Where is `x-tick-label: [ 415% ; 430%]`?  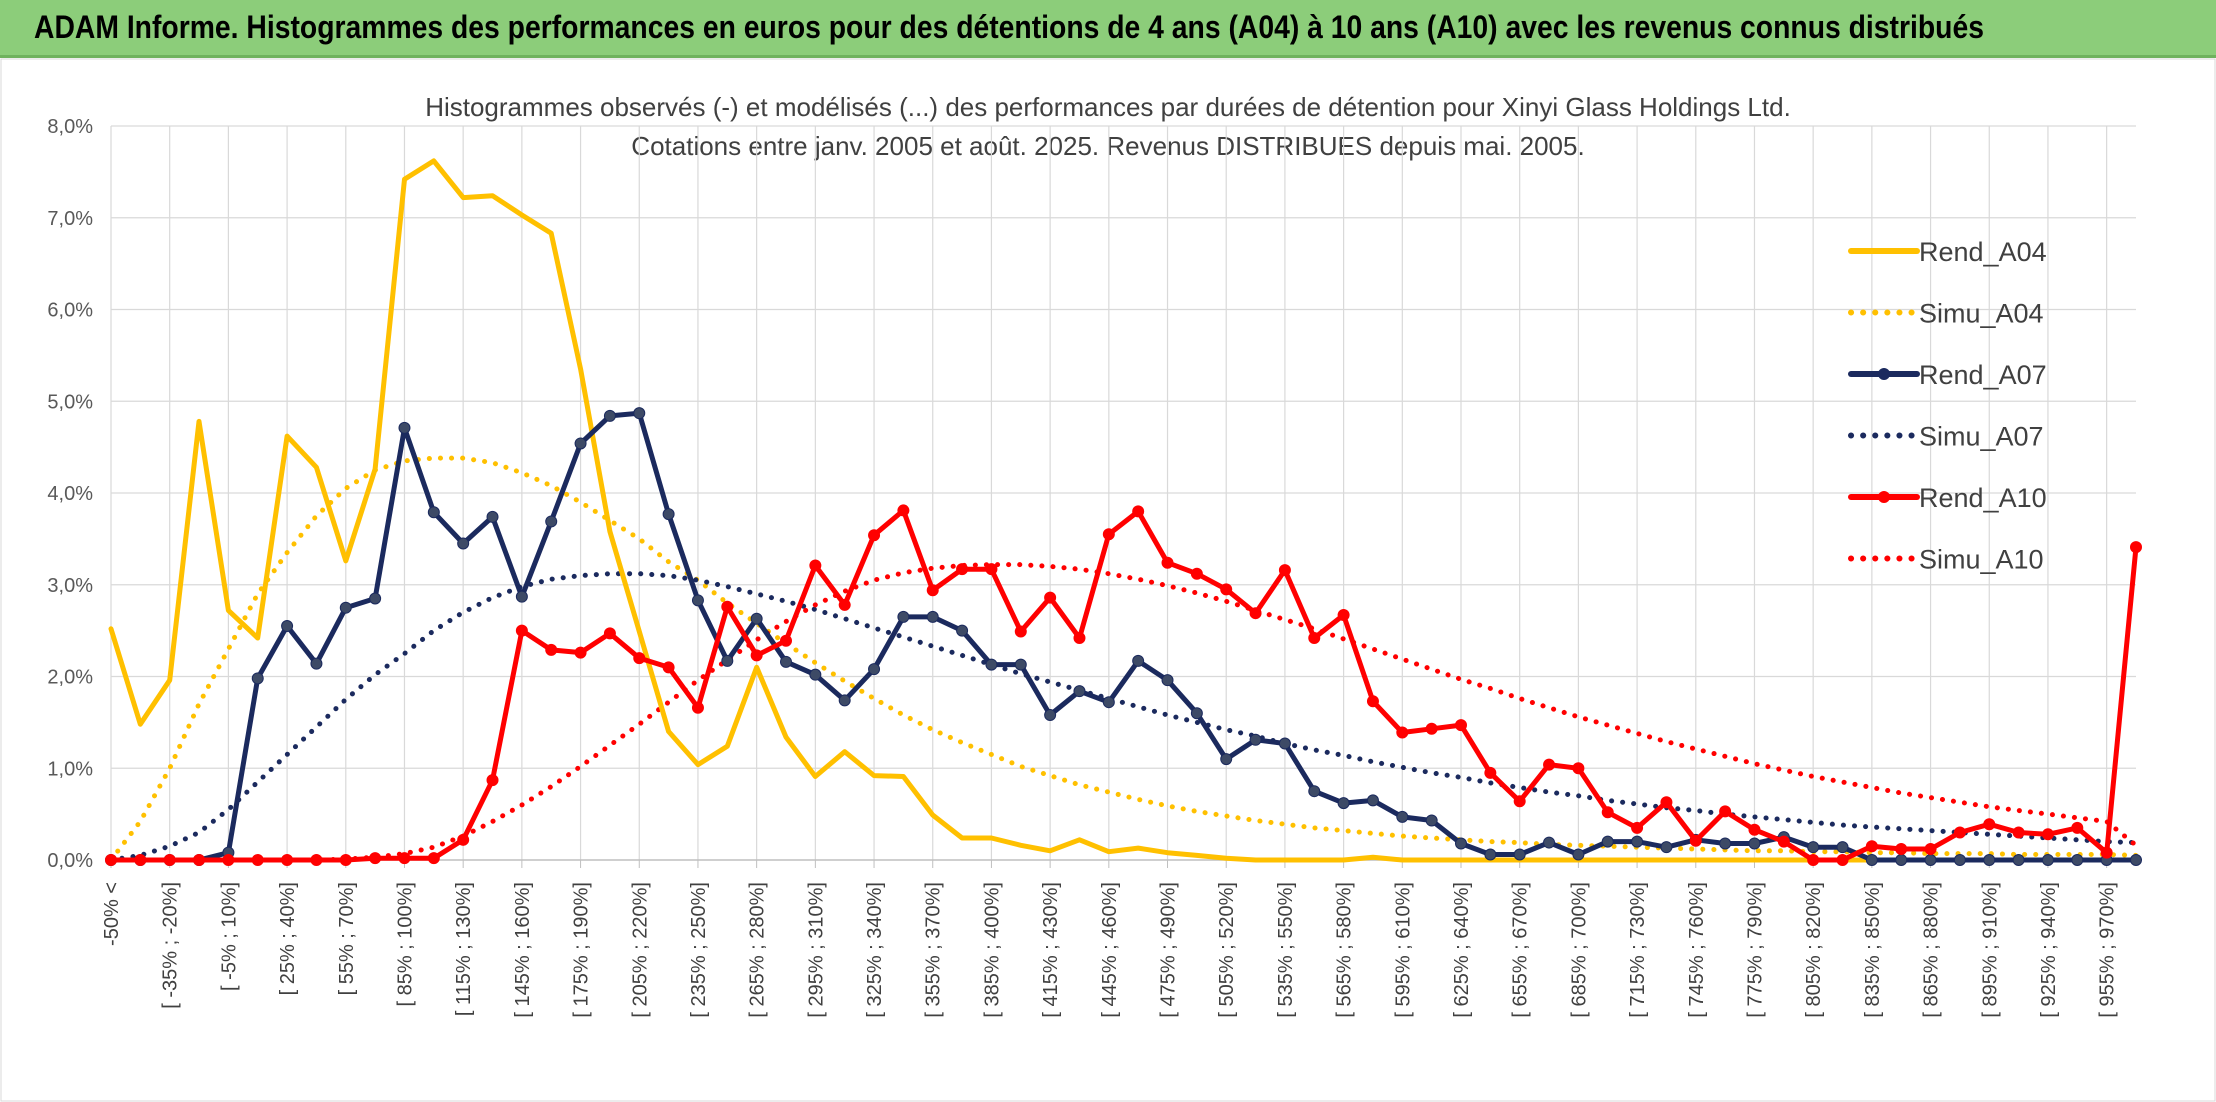
x-tick-label: [ 415% ; 430%] is located at coordinates (1051, 950).